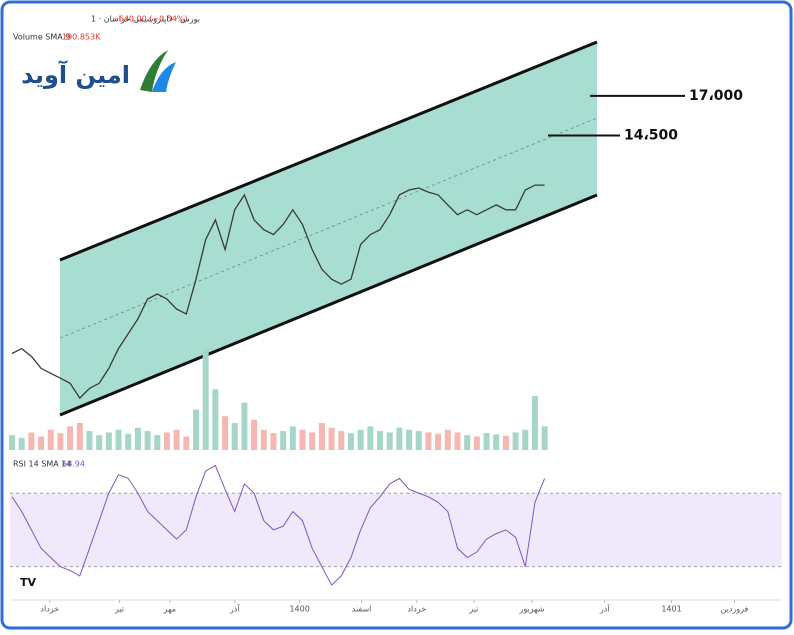 The image size is (794, 635). I want to click on x-tick-label: مهر, so click(169, 609).